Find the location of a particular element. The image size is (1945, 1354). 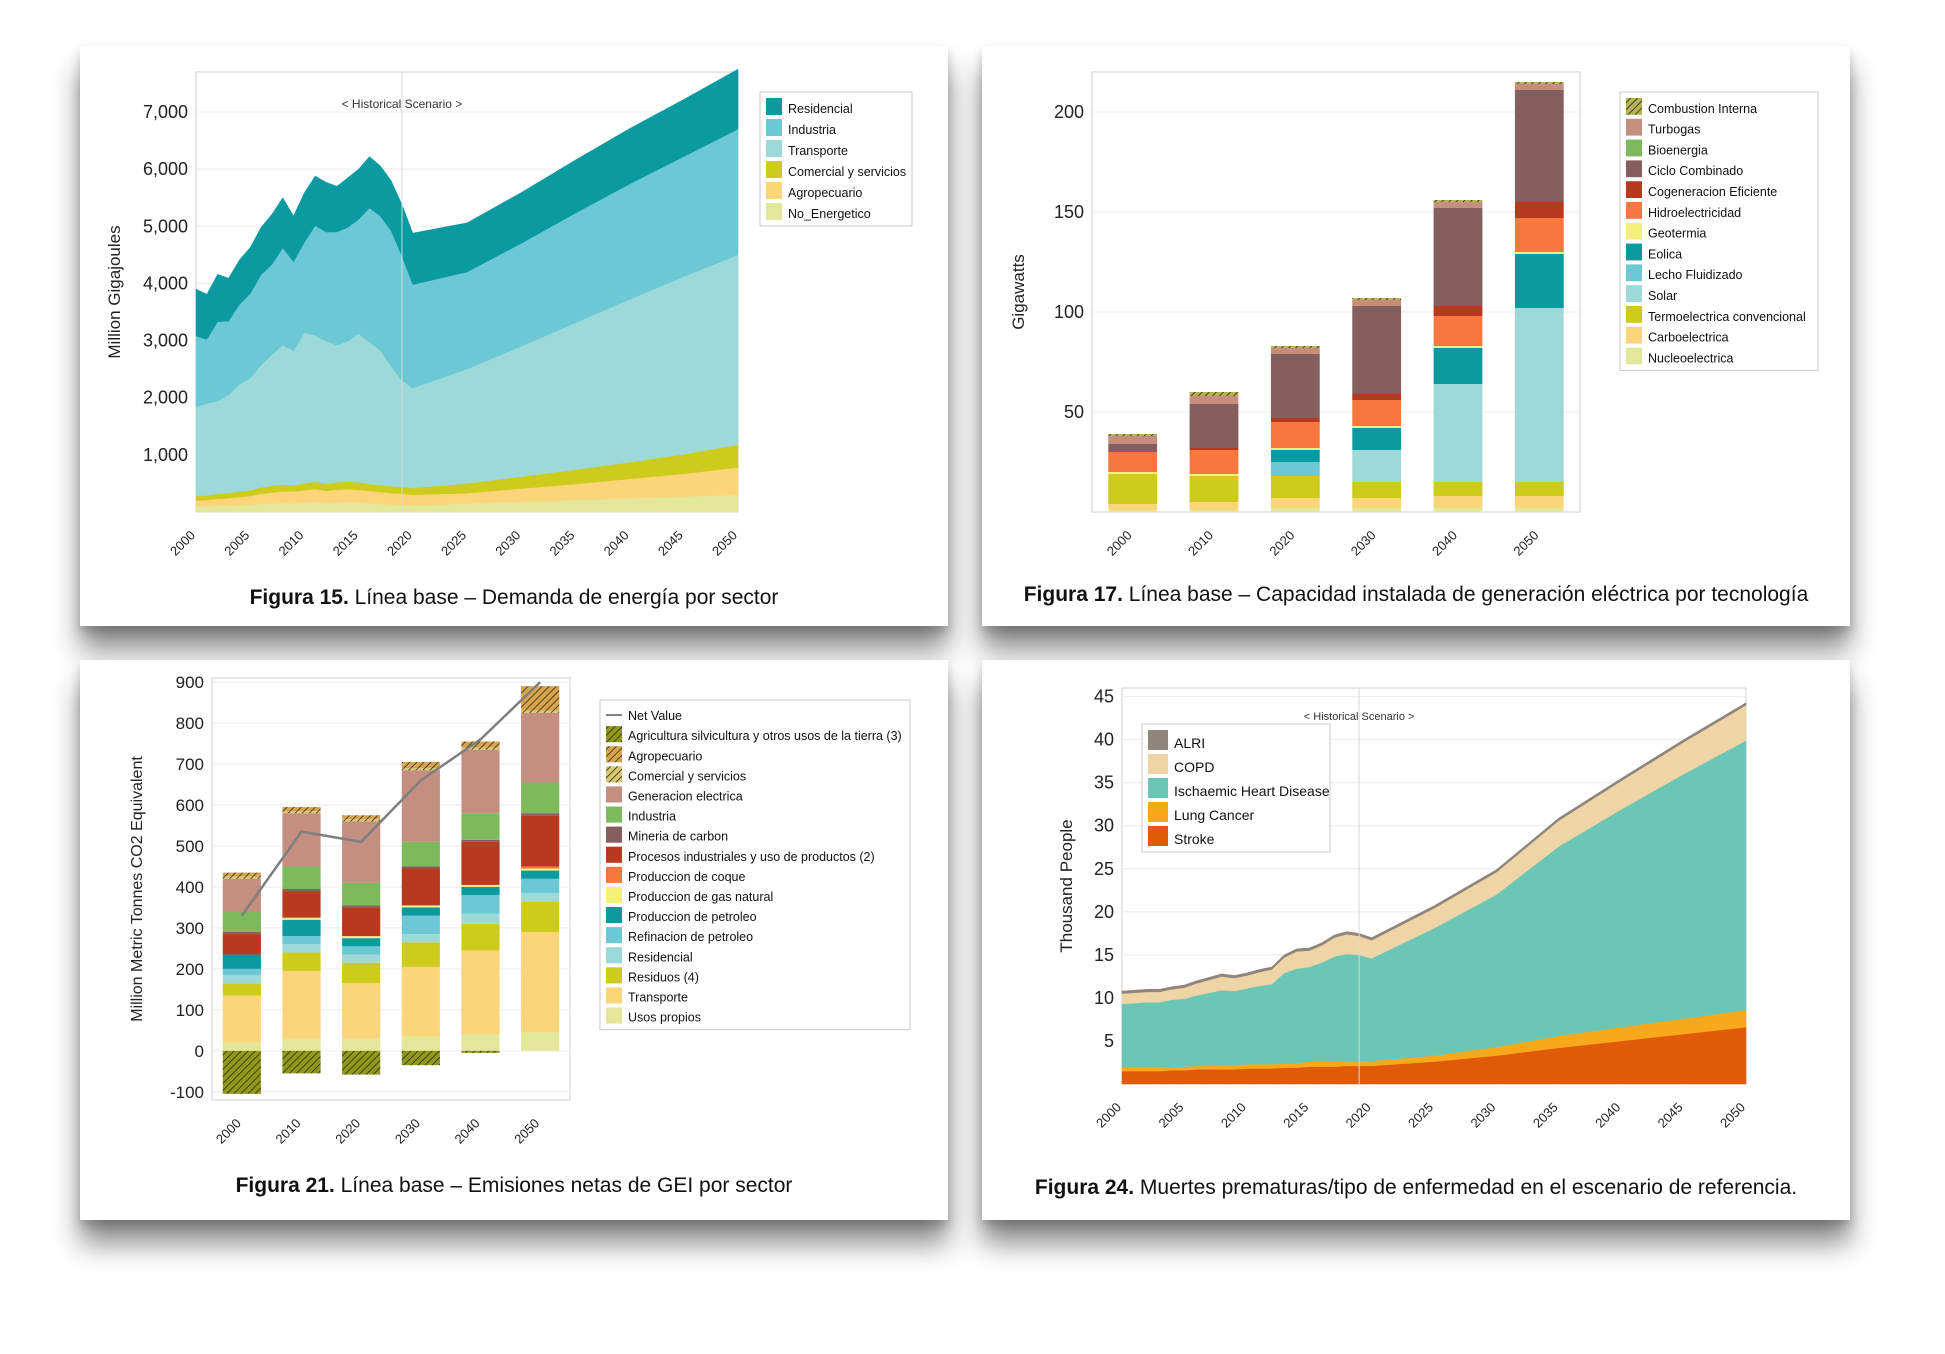

bar-carboelectrica-2000 is located at coordinates (1133, 507).